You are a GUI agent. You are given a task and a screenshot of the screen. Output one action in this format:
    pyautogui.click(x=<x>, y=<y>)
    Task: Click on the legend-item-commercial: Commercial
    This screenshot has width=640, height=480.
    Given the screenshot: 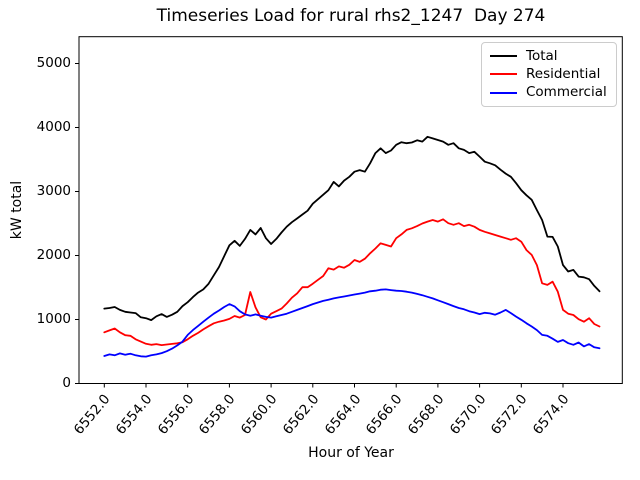 What is the action you would take?
    pyautogui.click(x=549, y=93)
    